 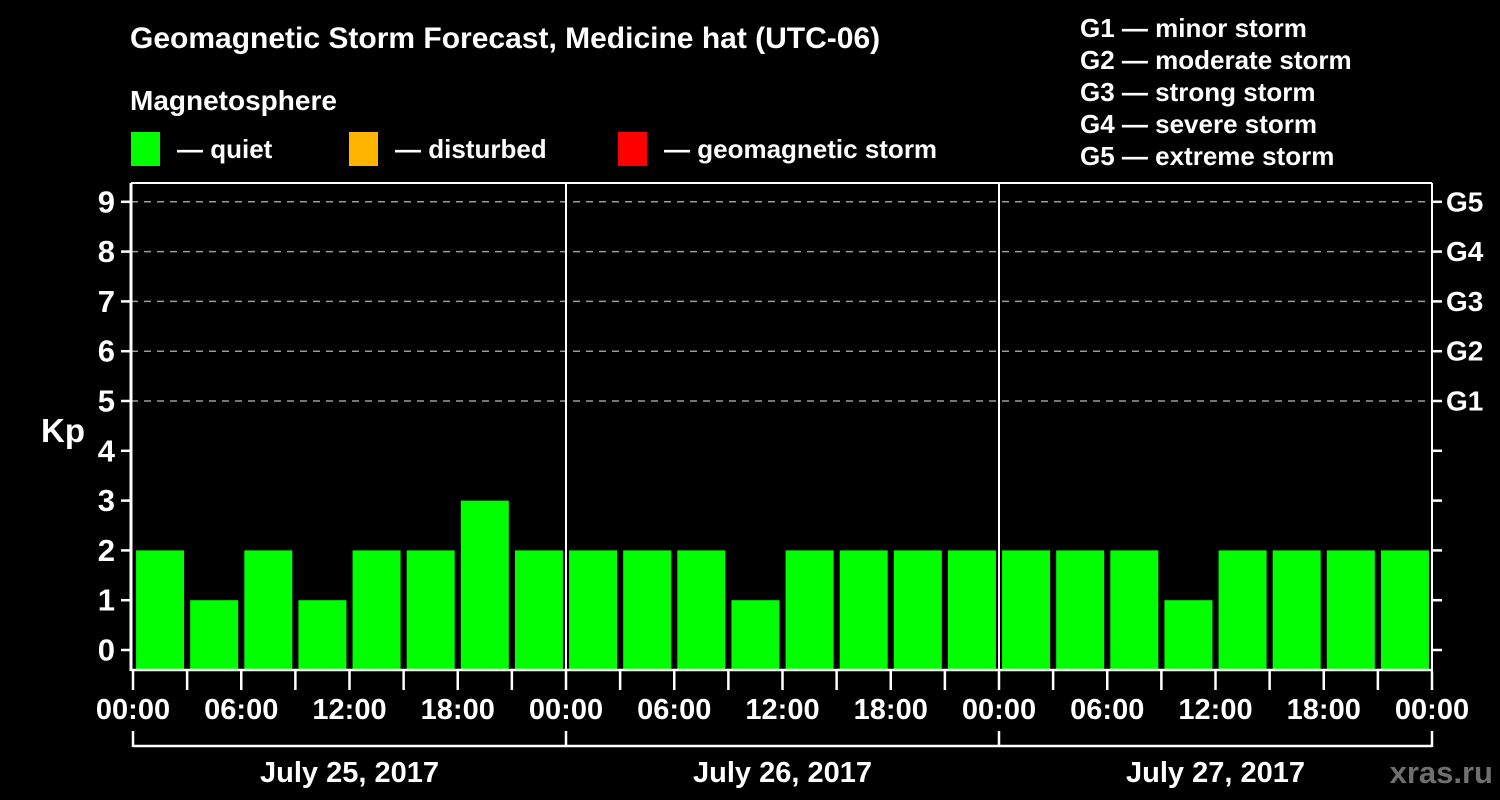 I want to click on legend-label-quiet: — quiet, so click(x=225, y=149).